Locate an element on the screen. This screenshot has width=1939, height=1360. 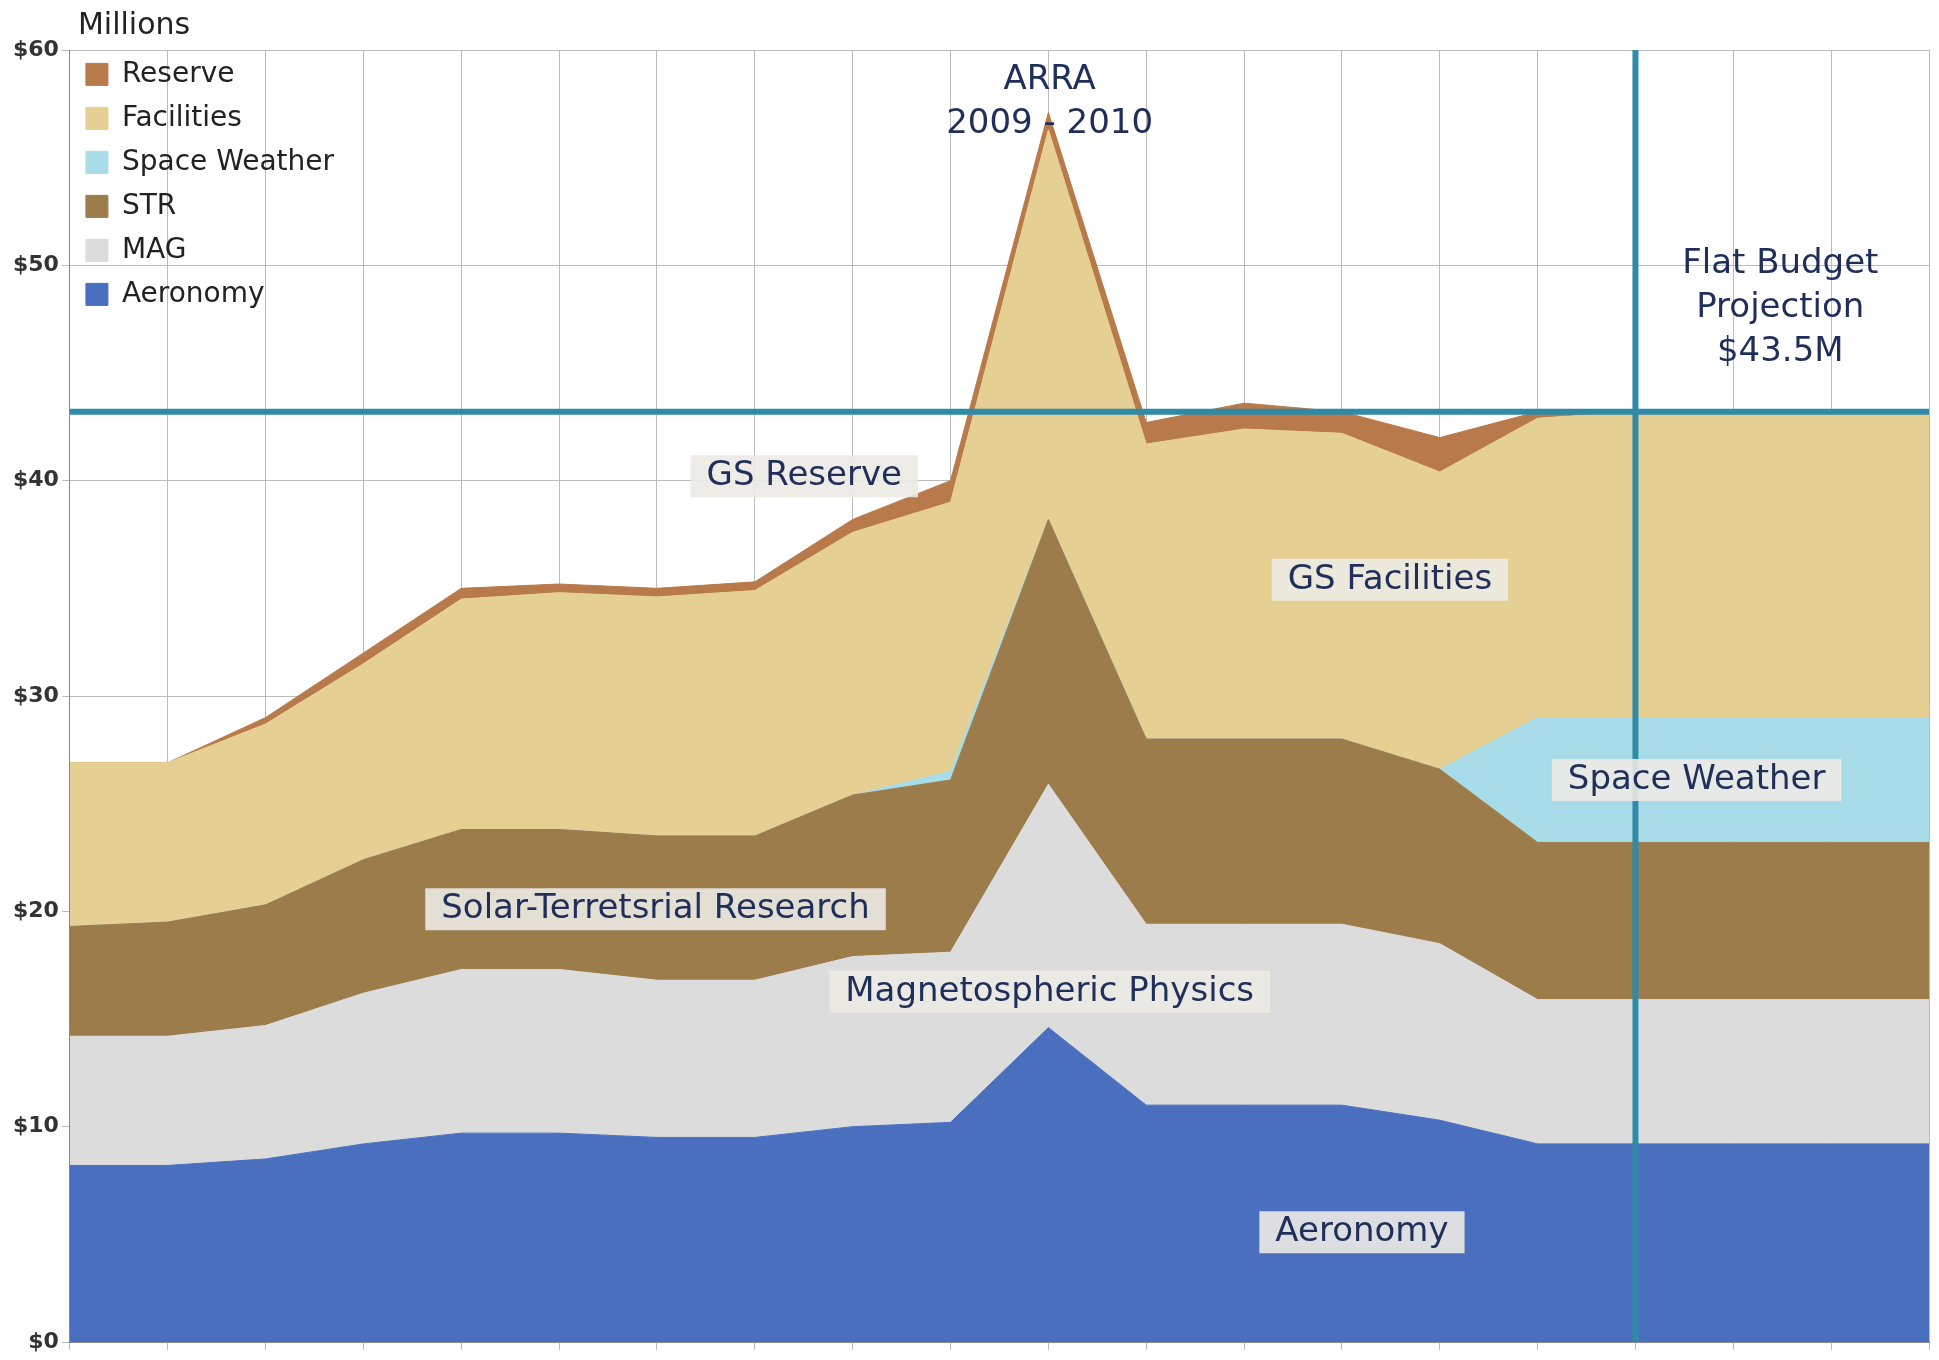
annotation: Space Weather is located at coordinates (1696, 776).